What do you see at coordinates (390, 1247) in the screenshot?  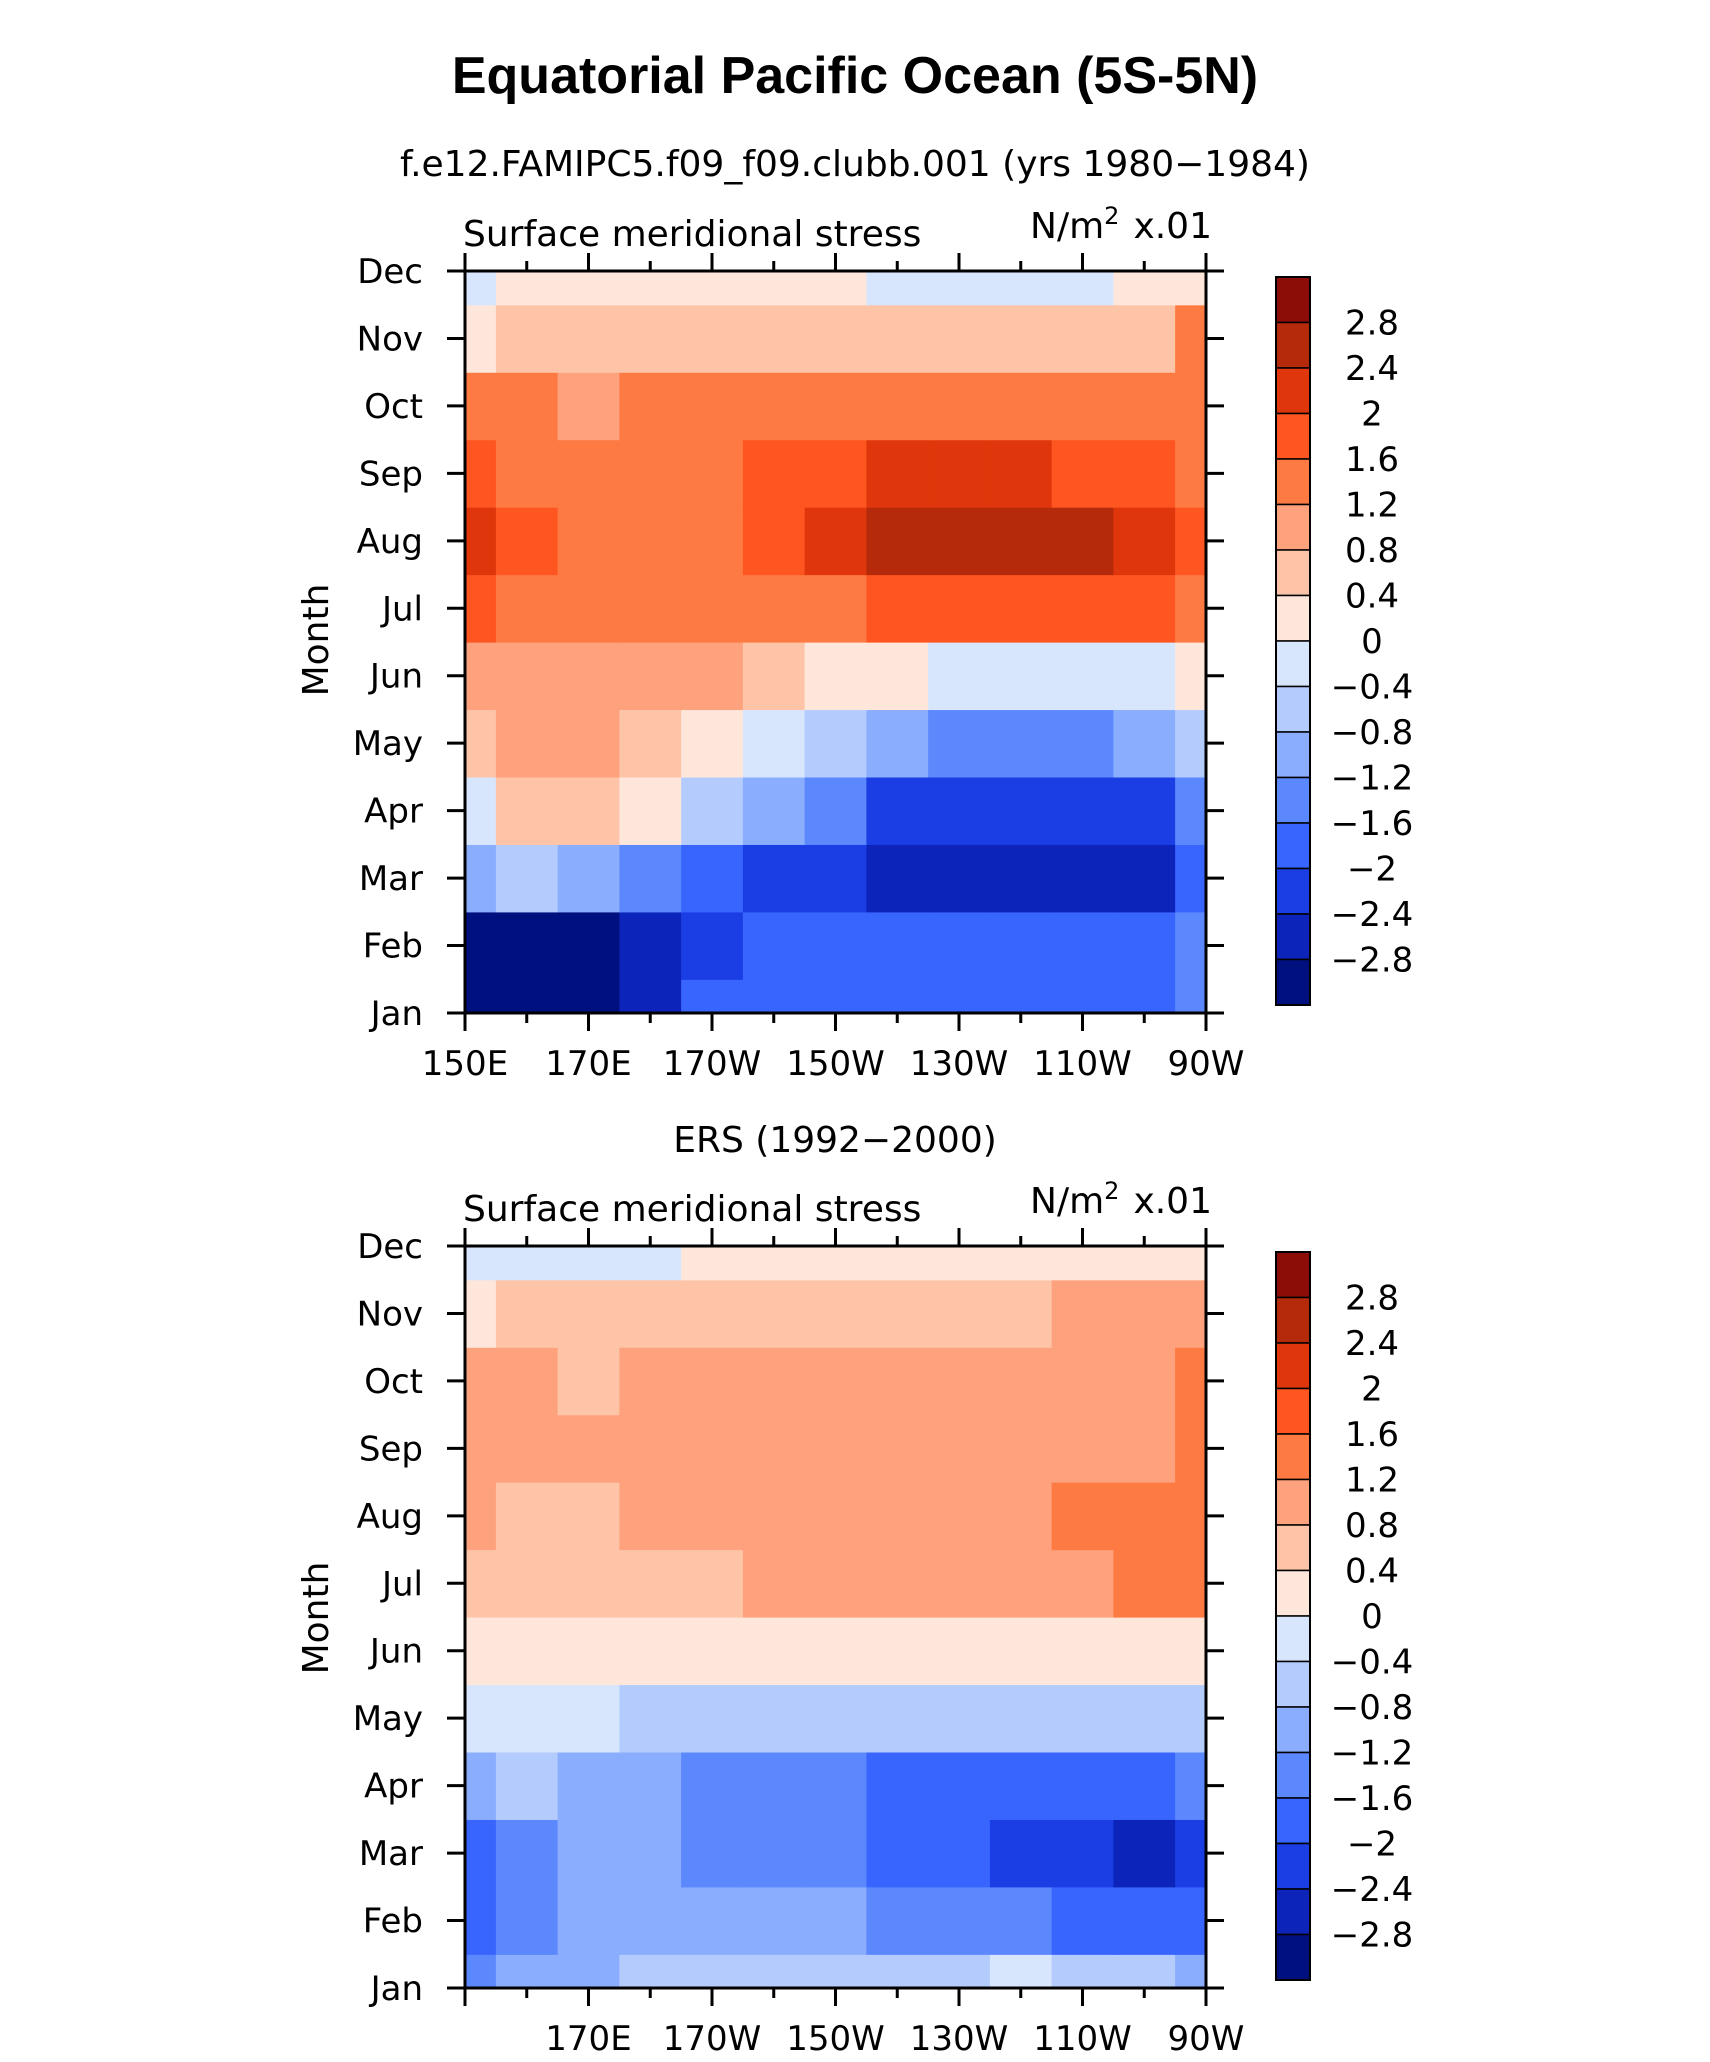 I see `y-tick-label: Dec` at bounding box center [390, 1247].